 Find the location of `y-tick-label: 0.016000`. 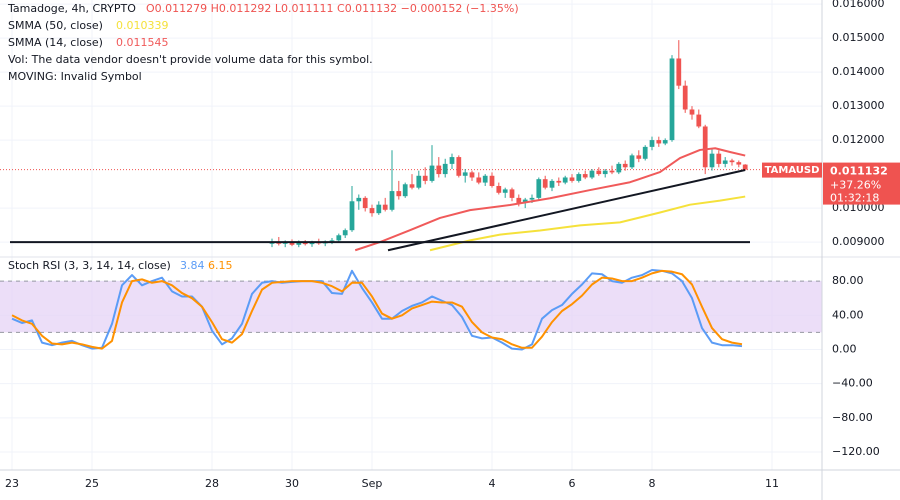

y-tick-label: 0.016000 is located at coordinates (858, 5).